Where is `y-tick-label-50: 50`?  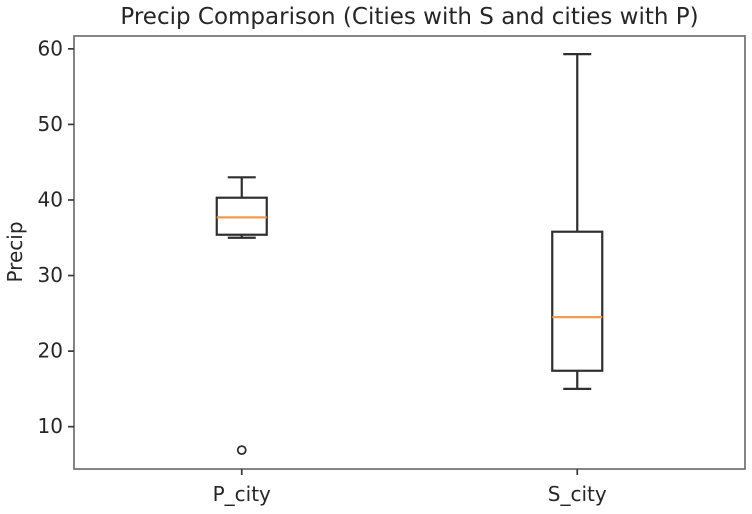 y-tick-label-50: 50 is located at coordinates (50, 124).